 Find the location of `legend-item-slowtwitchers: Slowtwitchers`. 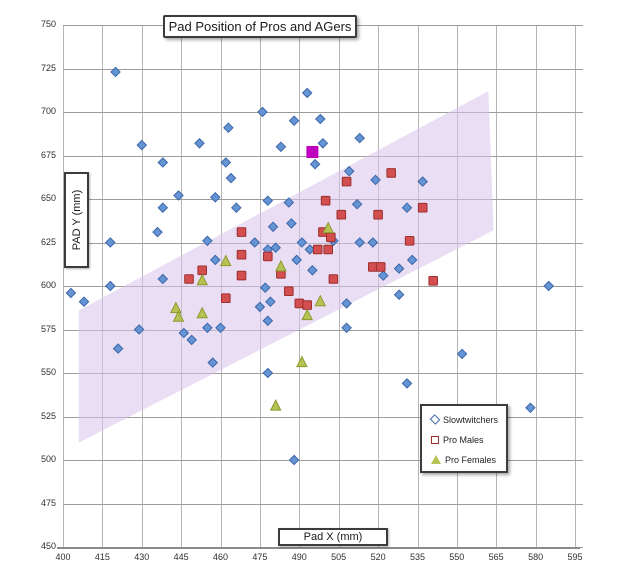

legend-item-slowtwitchers: Slowtwitchers is located at coordinates (467, 419).